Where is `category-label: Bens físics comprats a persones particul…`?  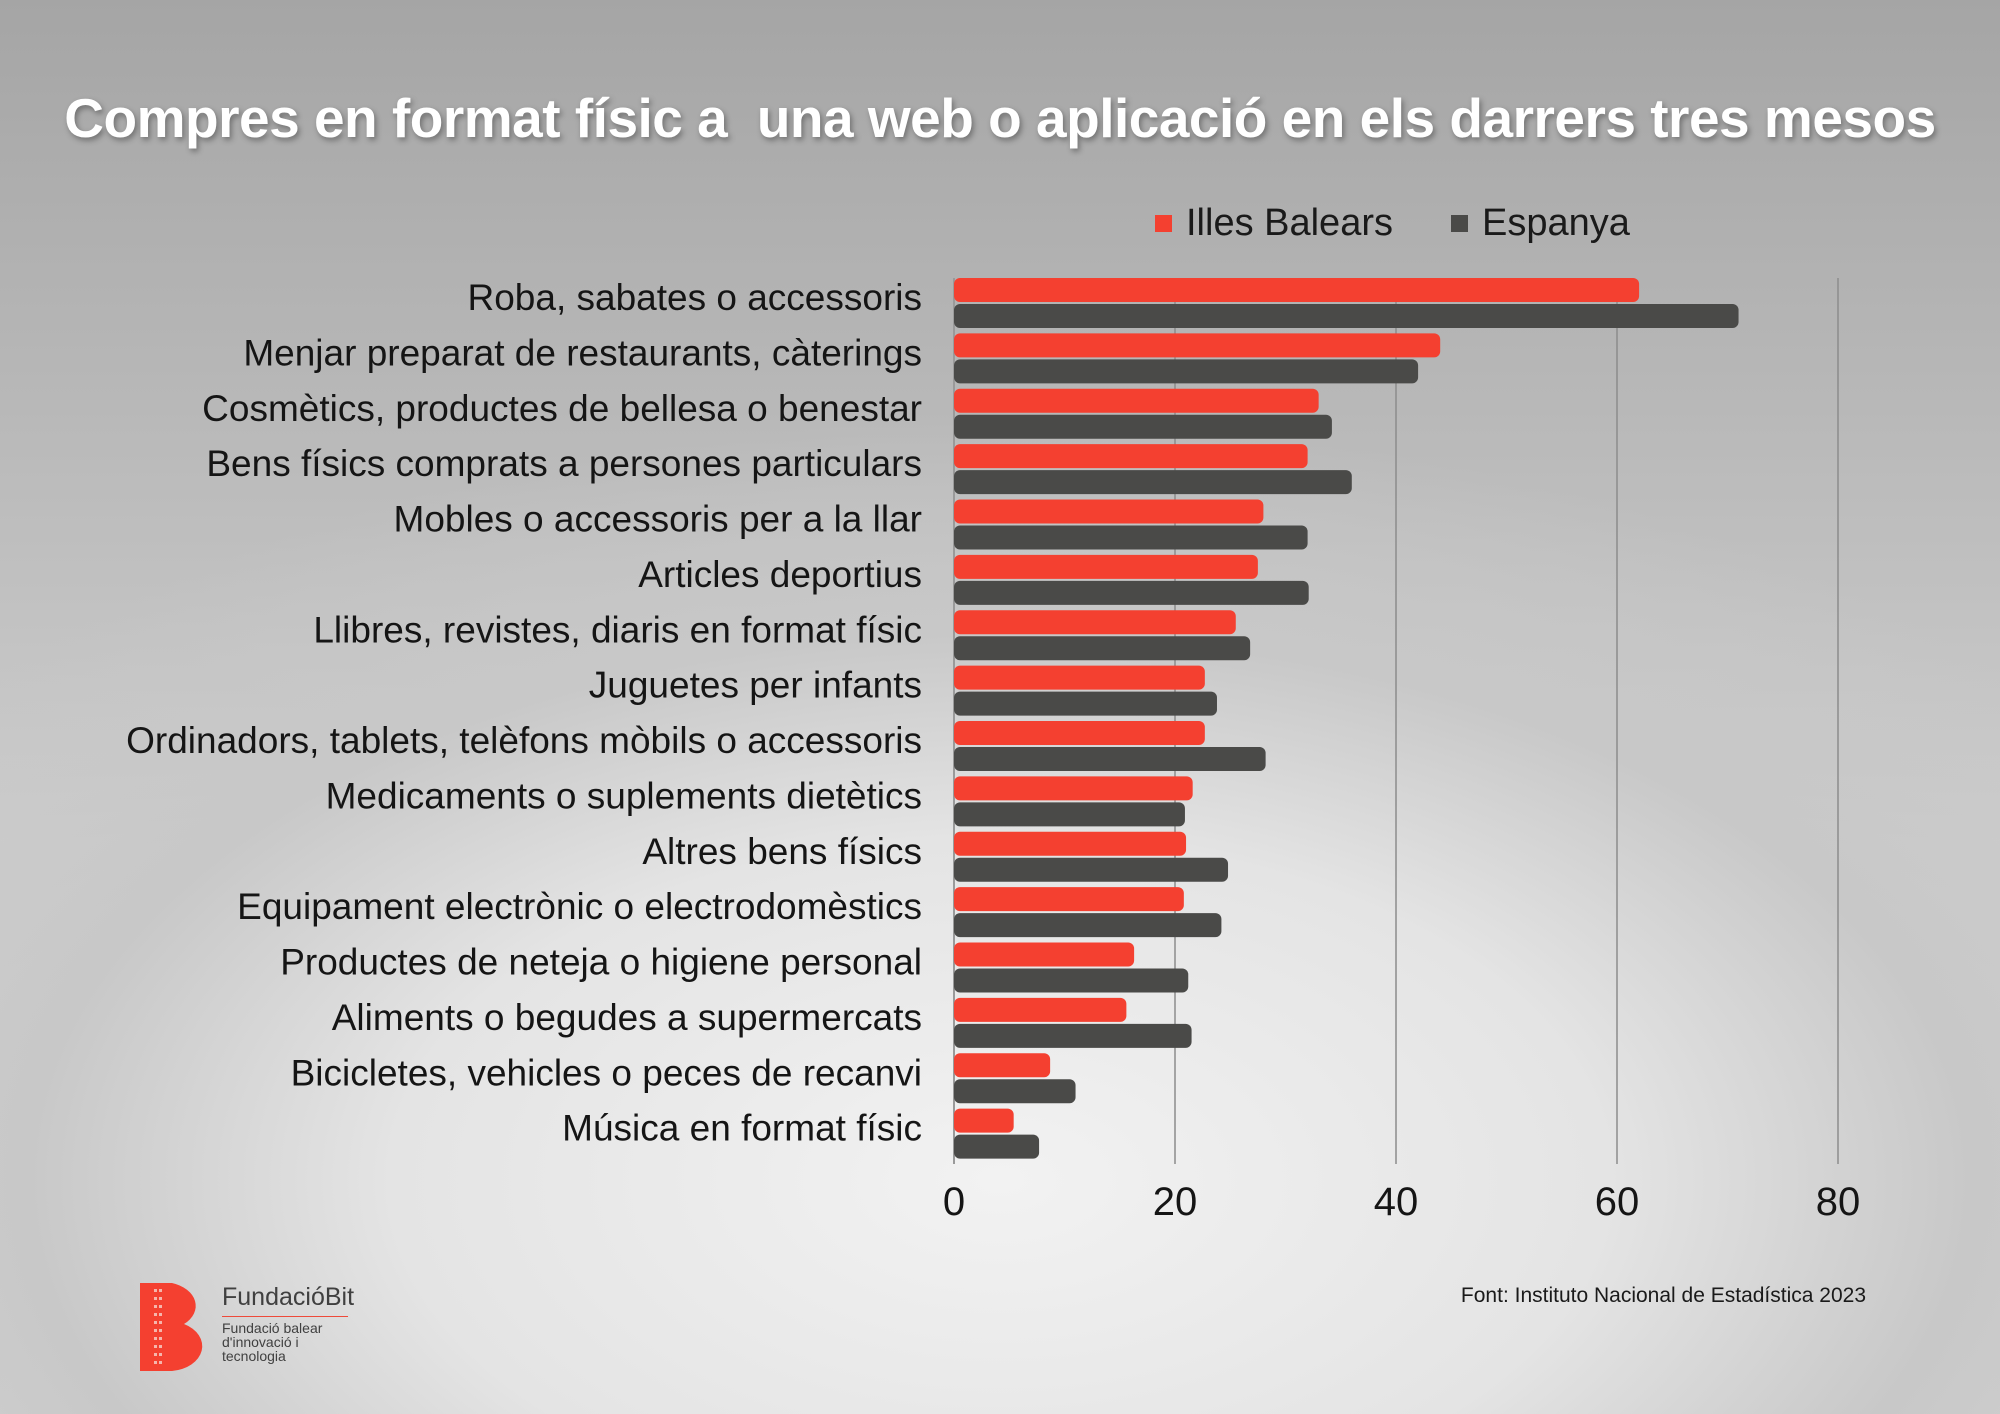
category-label: Bens físics comprats a persones particul… is located at coordinates (564, 463).